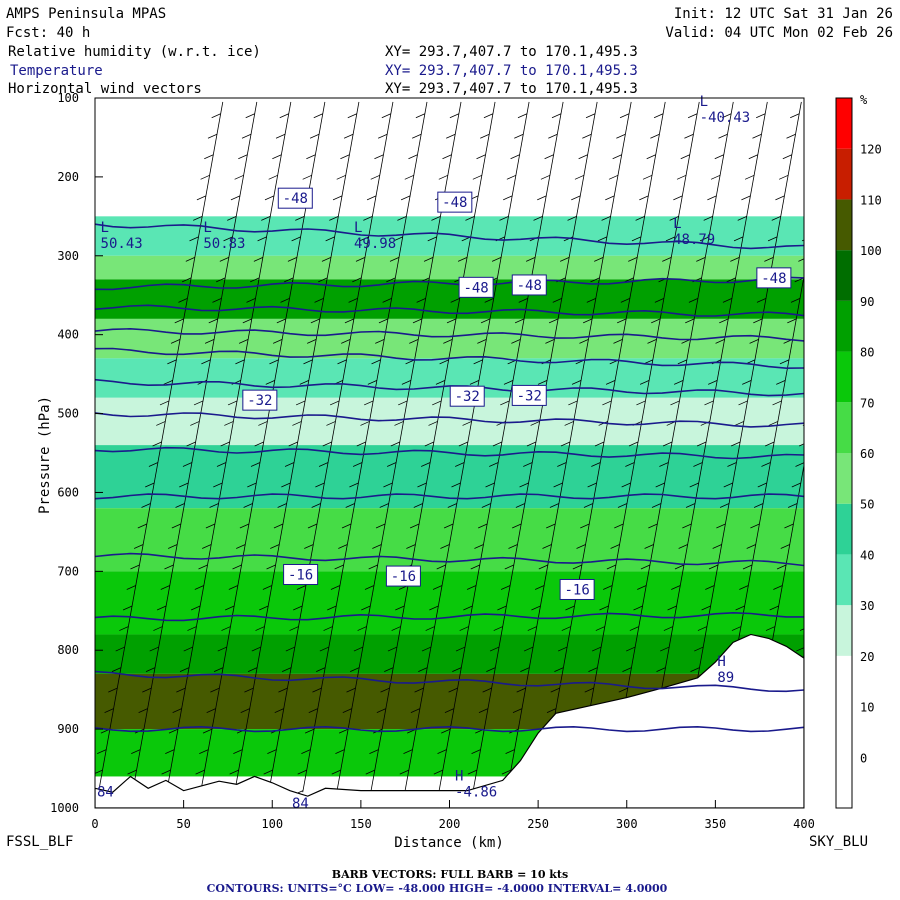  Describe the element at coordinates (134, 52) in the screenshot. I see `field-rh-label: Relative humidity (w.r.t. ice)` at that location.